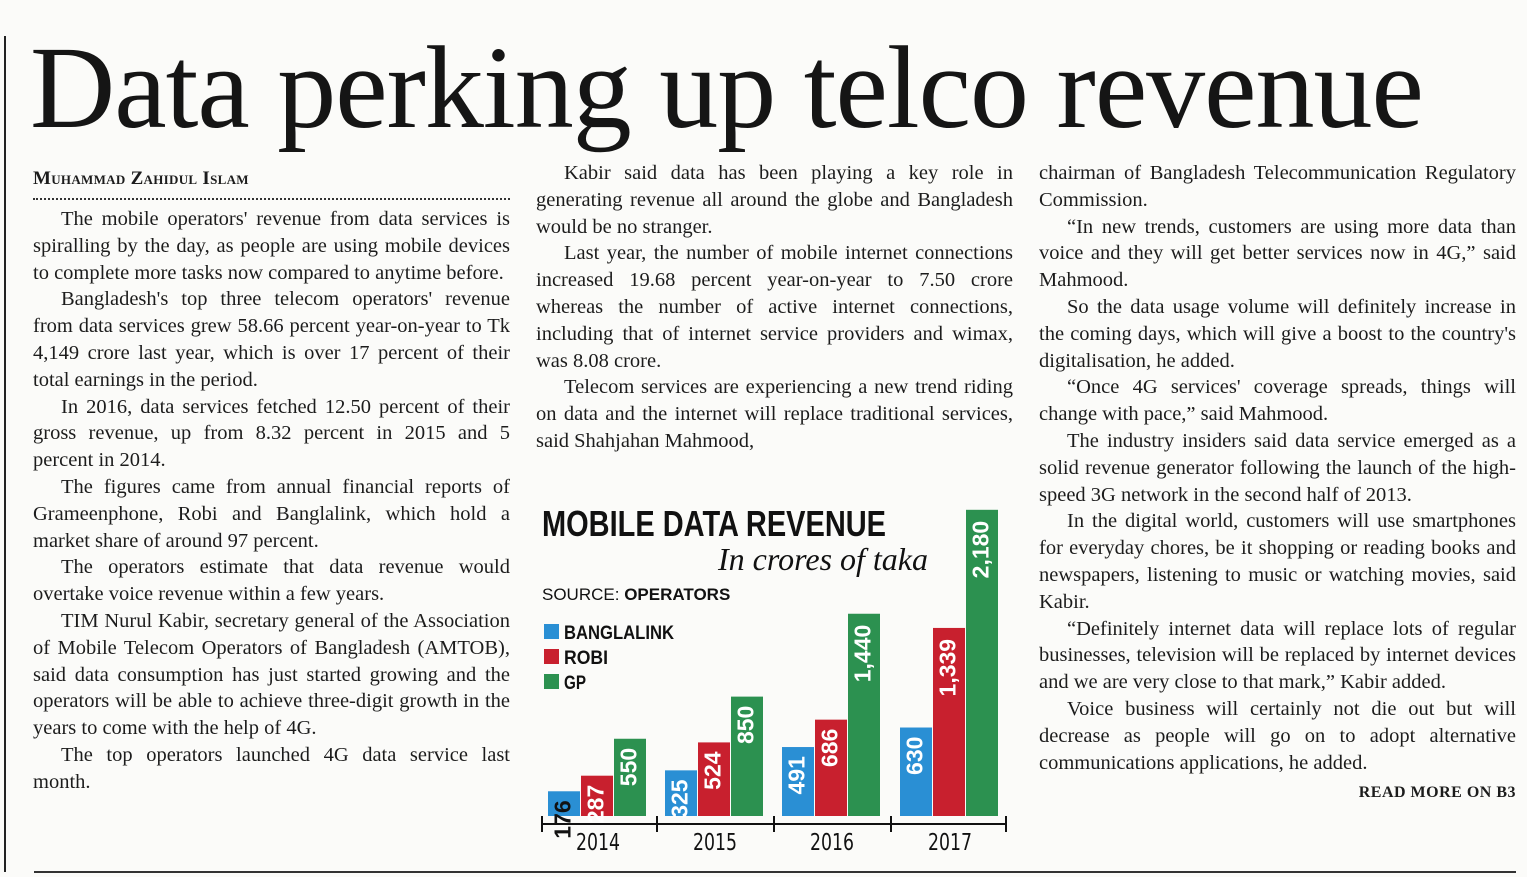 The height and width of the screenshot is (877, 1527). I want to click on left-column-rule, so click(5, 454).